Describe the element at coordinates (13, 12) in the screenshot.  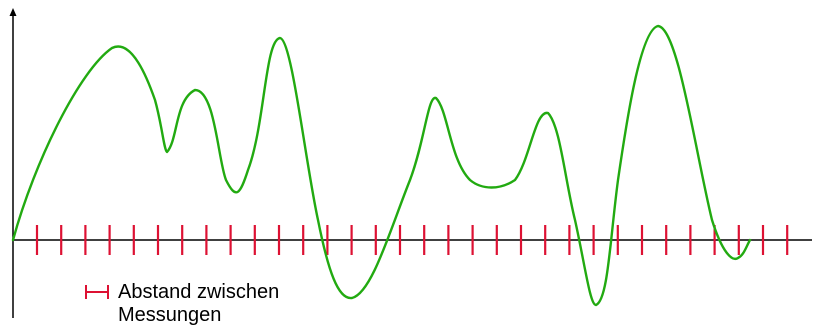
I see `y-axis-arrowhead` at that location.